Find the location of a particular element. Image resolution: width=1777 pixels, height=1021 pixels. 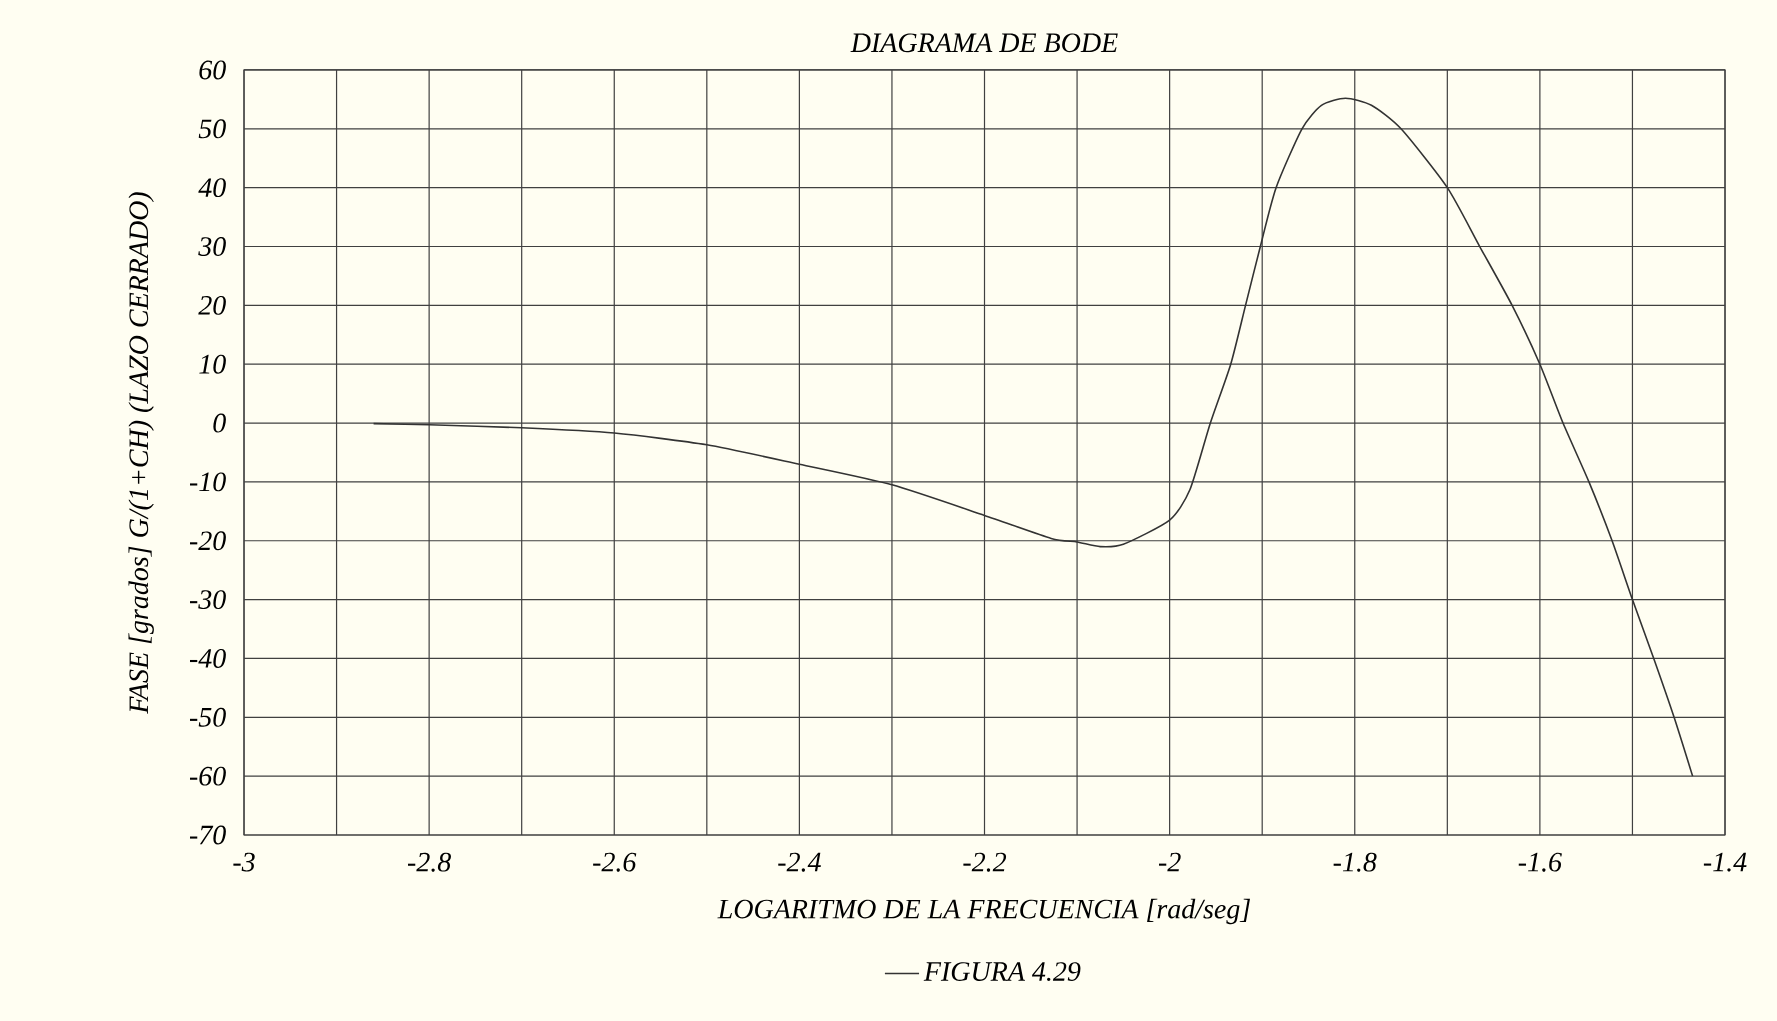

x-tick-label: -2.4 is located at coordinates (799, 862).